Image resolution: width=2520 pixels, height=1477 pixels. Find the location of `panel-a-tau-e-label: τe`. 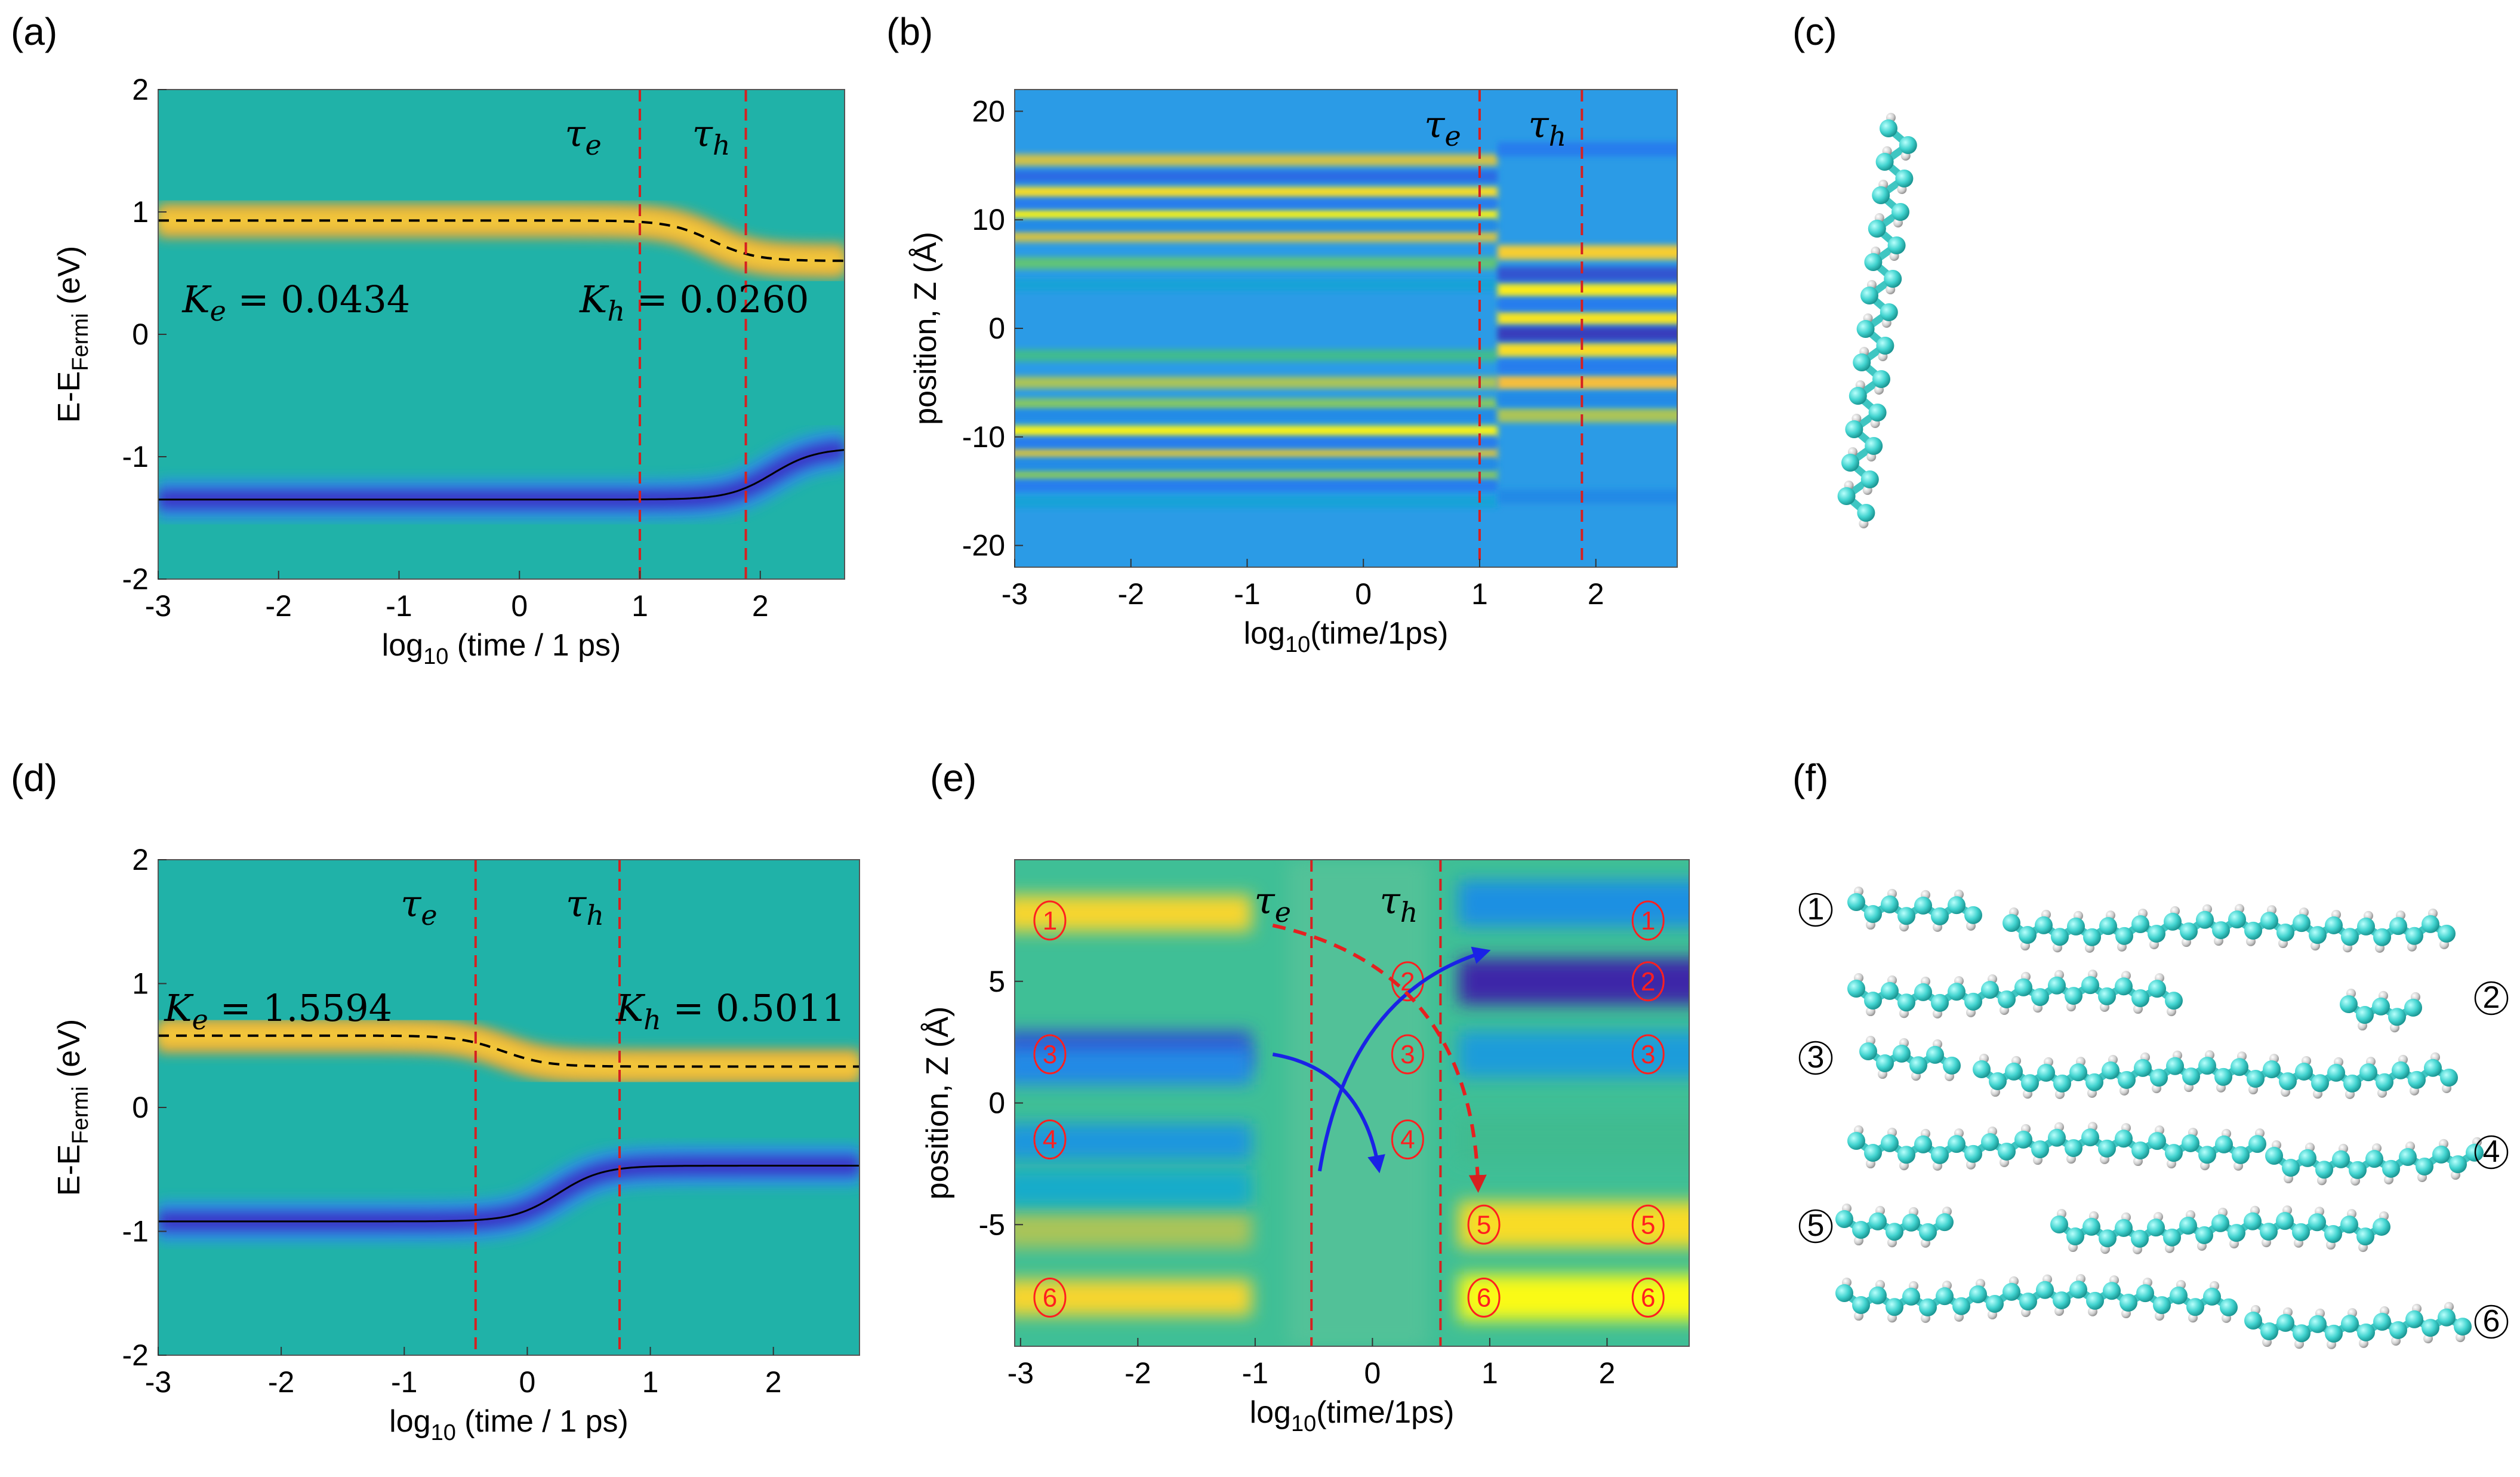

panel-a-tau-e-label: τe is located at coordinates (583, 136).